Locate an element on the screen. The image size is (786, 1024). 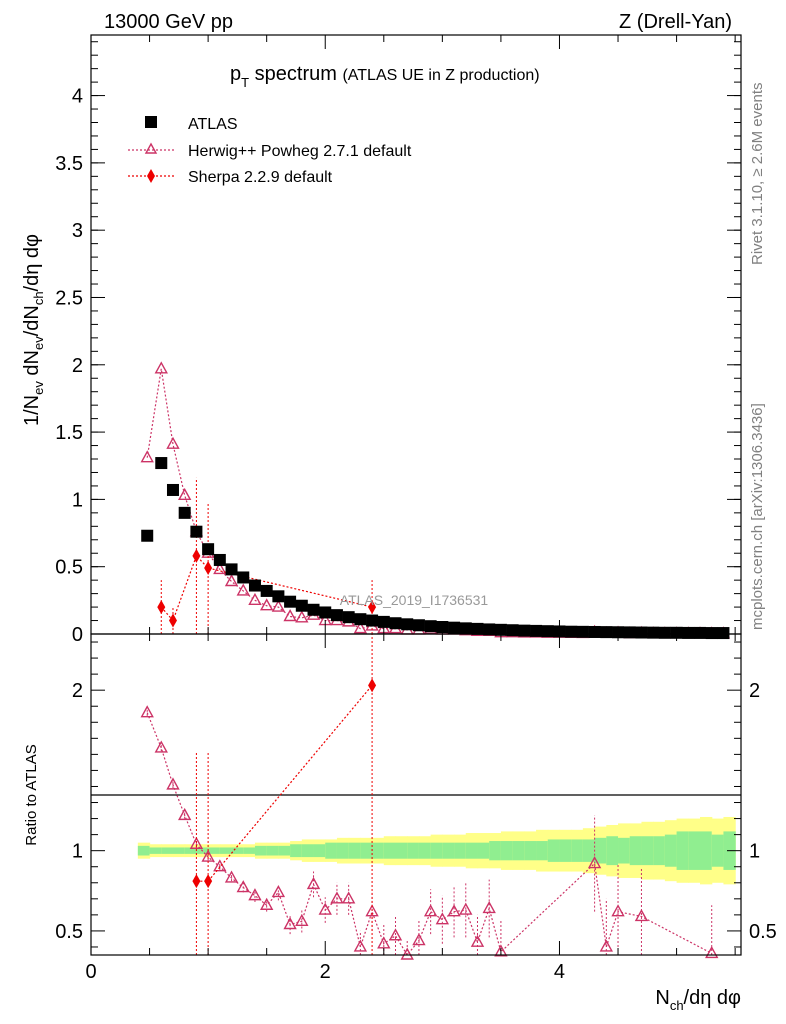
ratio-sherpa-line is located at coordinates (284, 783).